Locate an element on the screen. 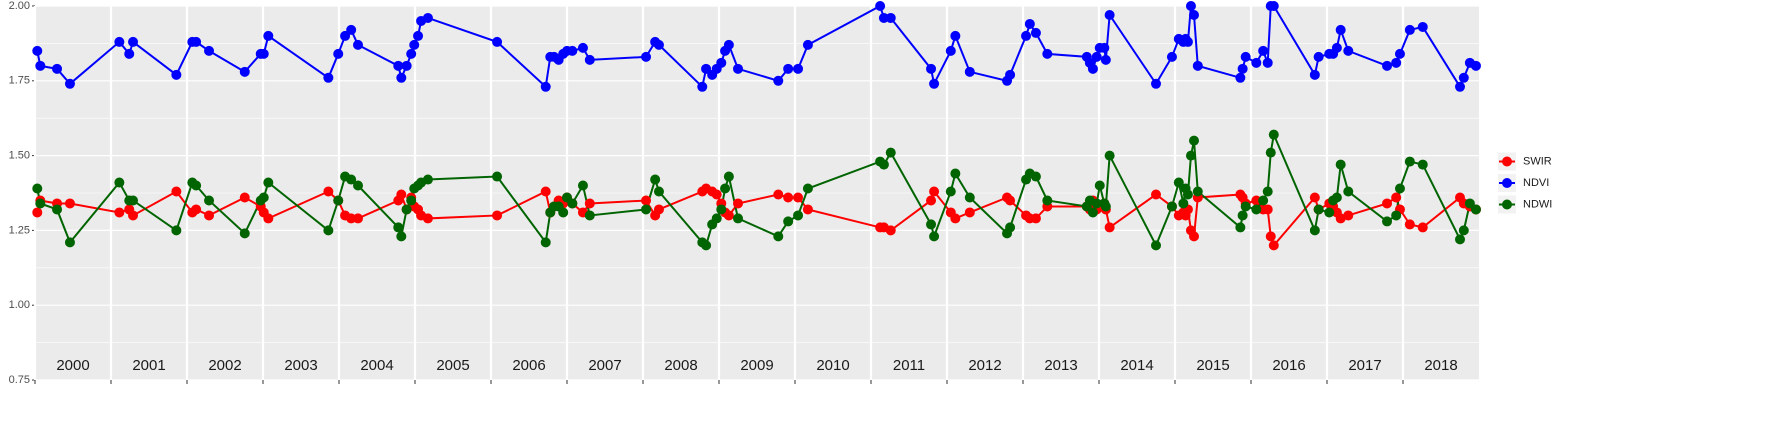 This screenshot has height=442, width=1773. year-label: 2013 is located at coordinates (1060, 365).